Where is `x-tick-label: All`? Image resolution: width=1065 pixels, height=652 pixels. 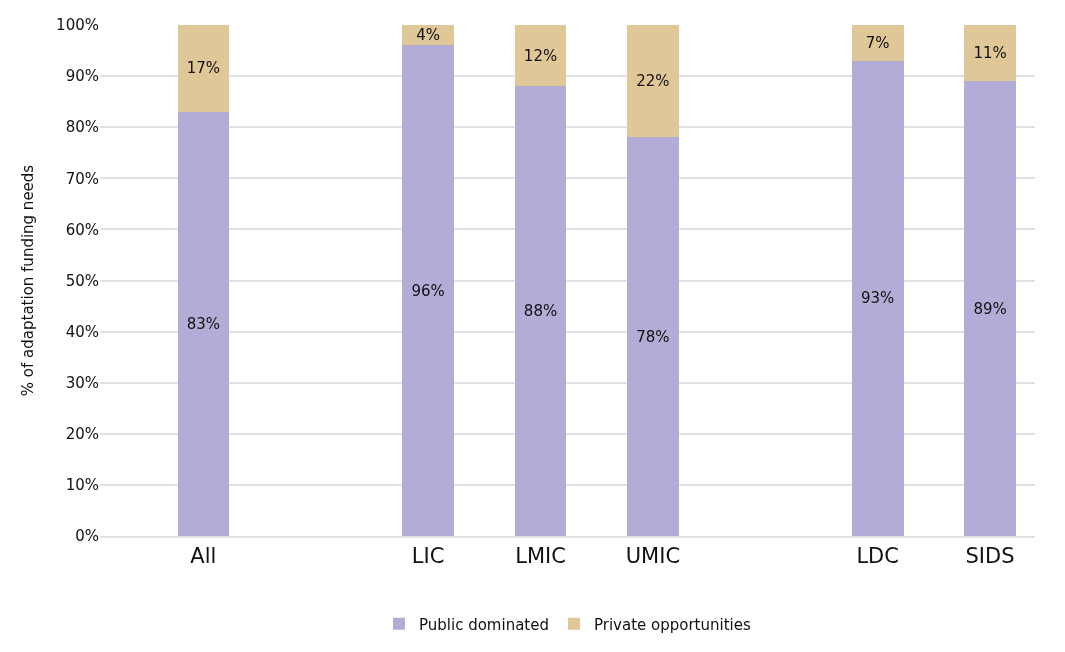 x-tick-label: All is located at coordinates (203, 556).